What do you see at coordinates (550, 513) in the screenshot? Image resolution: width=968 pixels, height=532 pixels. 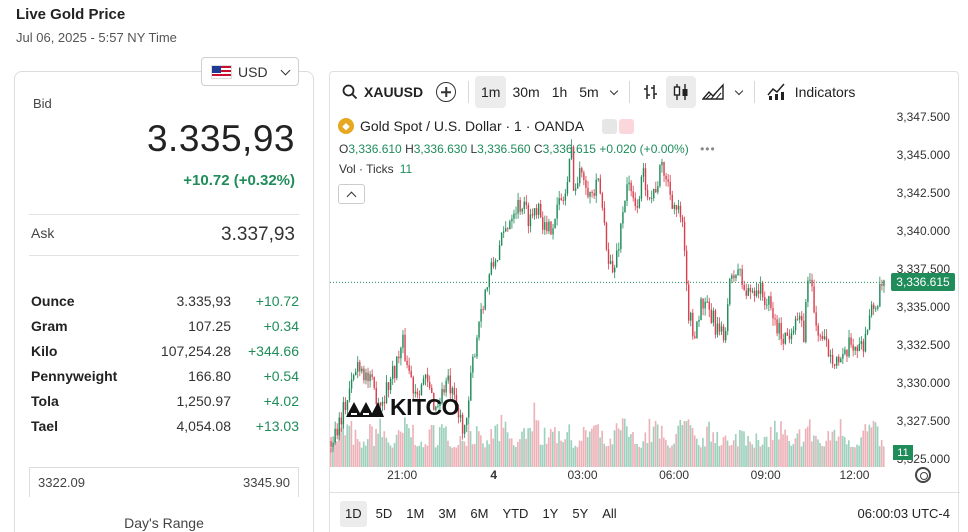 I see `range-1y: 1Y` at bounding box center [550, 513].